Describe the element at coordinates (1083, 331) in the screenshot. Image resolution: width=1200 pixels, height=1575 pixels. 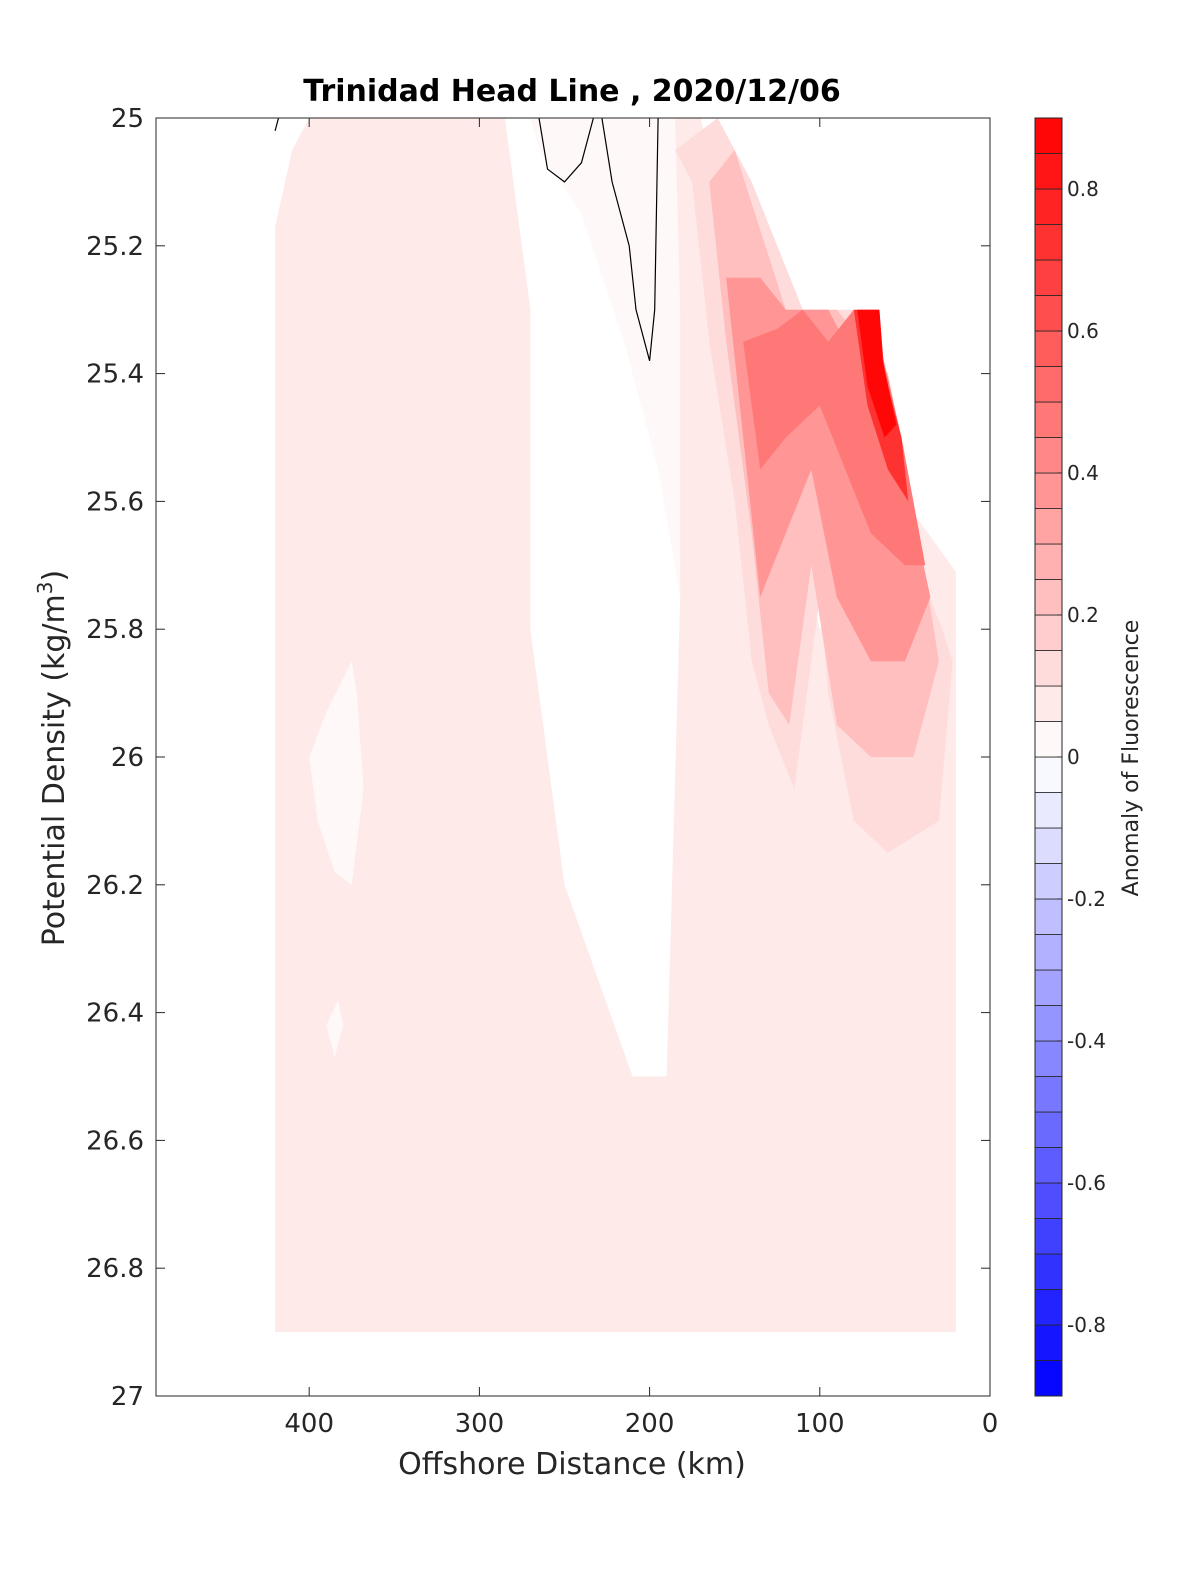
I see `colorbar-tick-label: 0.6` at that location.